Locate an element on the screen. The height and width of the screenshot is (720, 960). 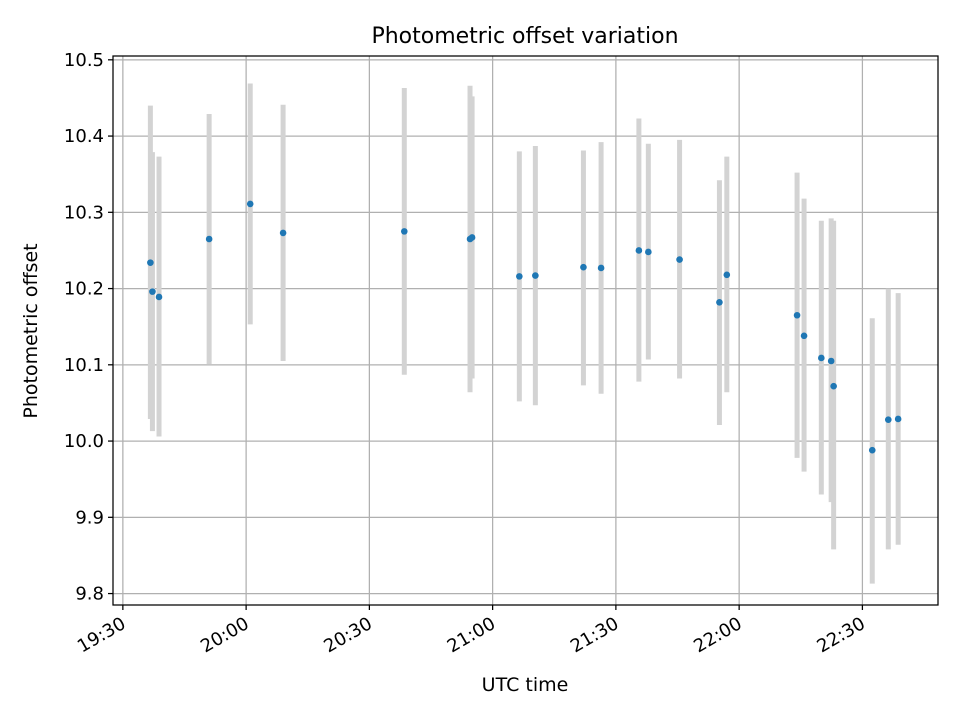
chart-title: Photometric offset variation is located at coordinates (524, 36).